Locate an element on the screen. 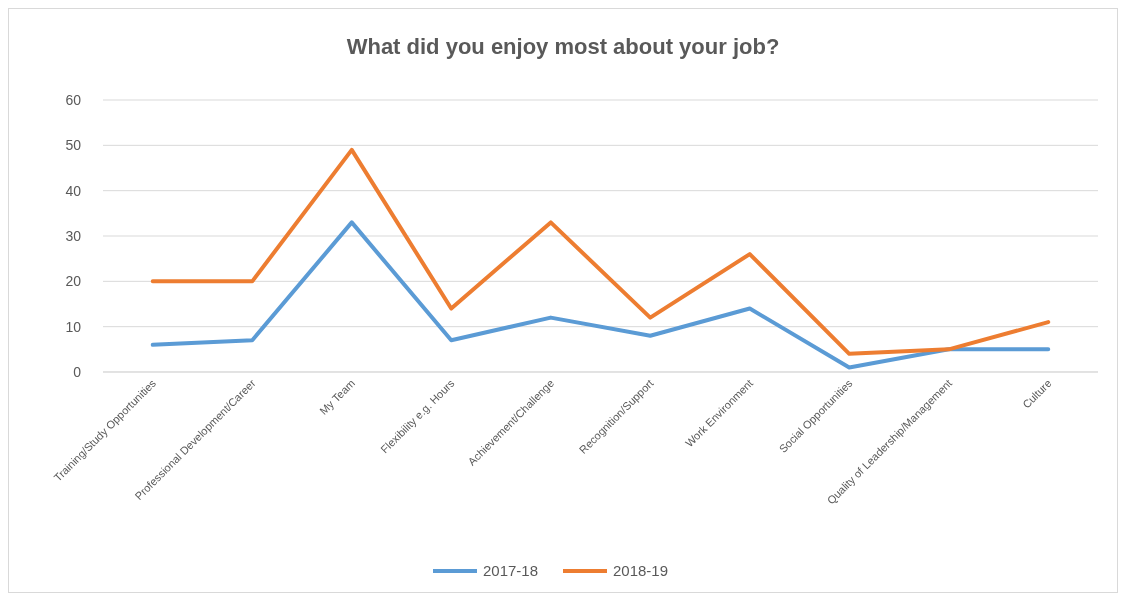 The image size is (1136, 607). y-tick-label: 40 is located at coordinates (73, 190).